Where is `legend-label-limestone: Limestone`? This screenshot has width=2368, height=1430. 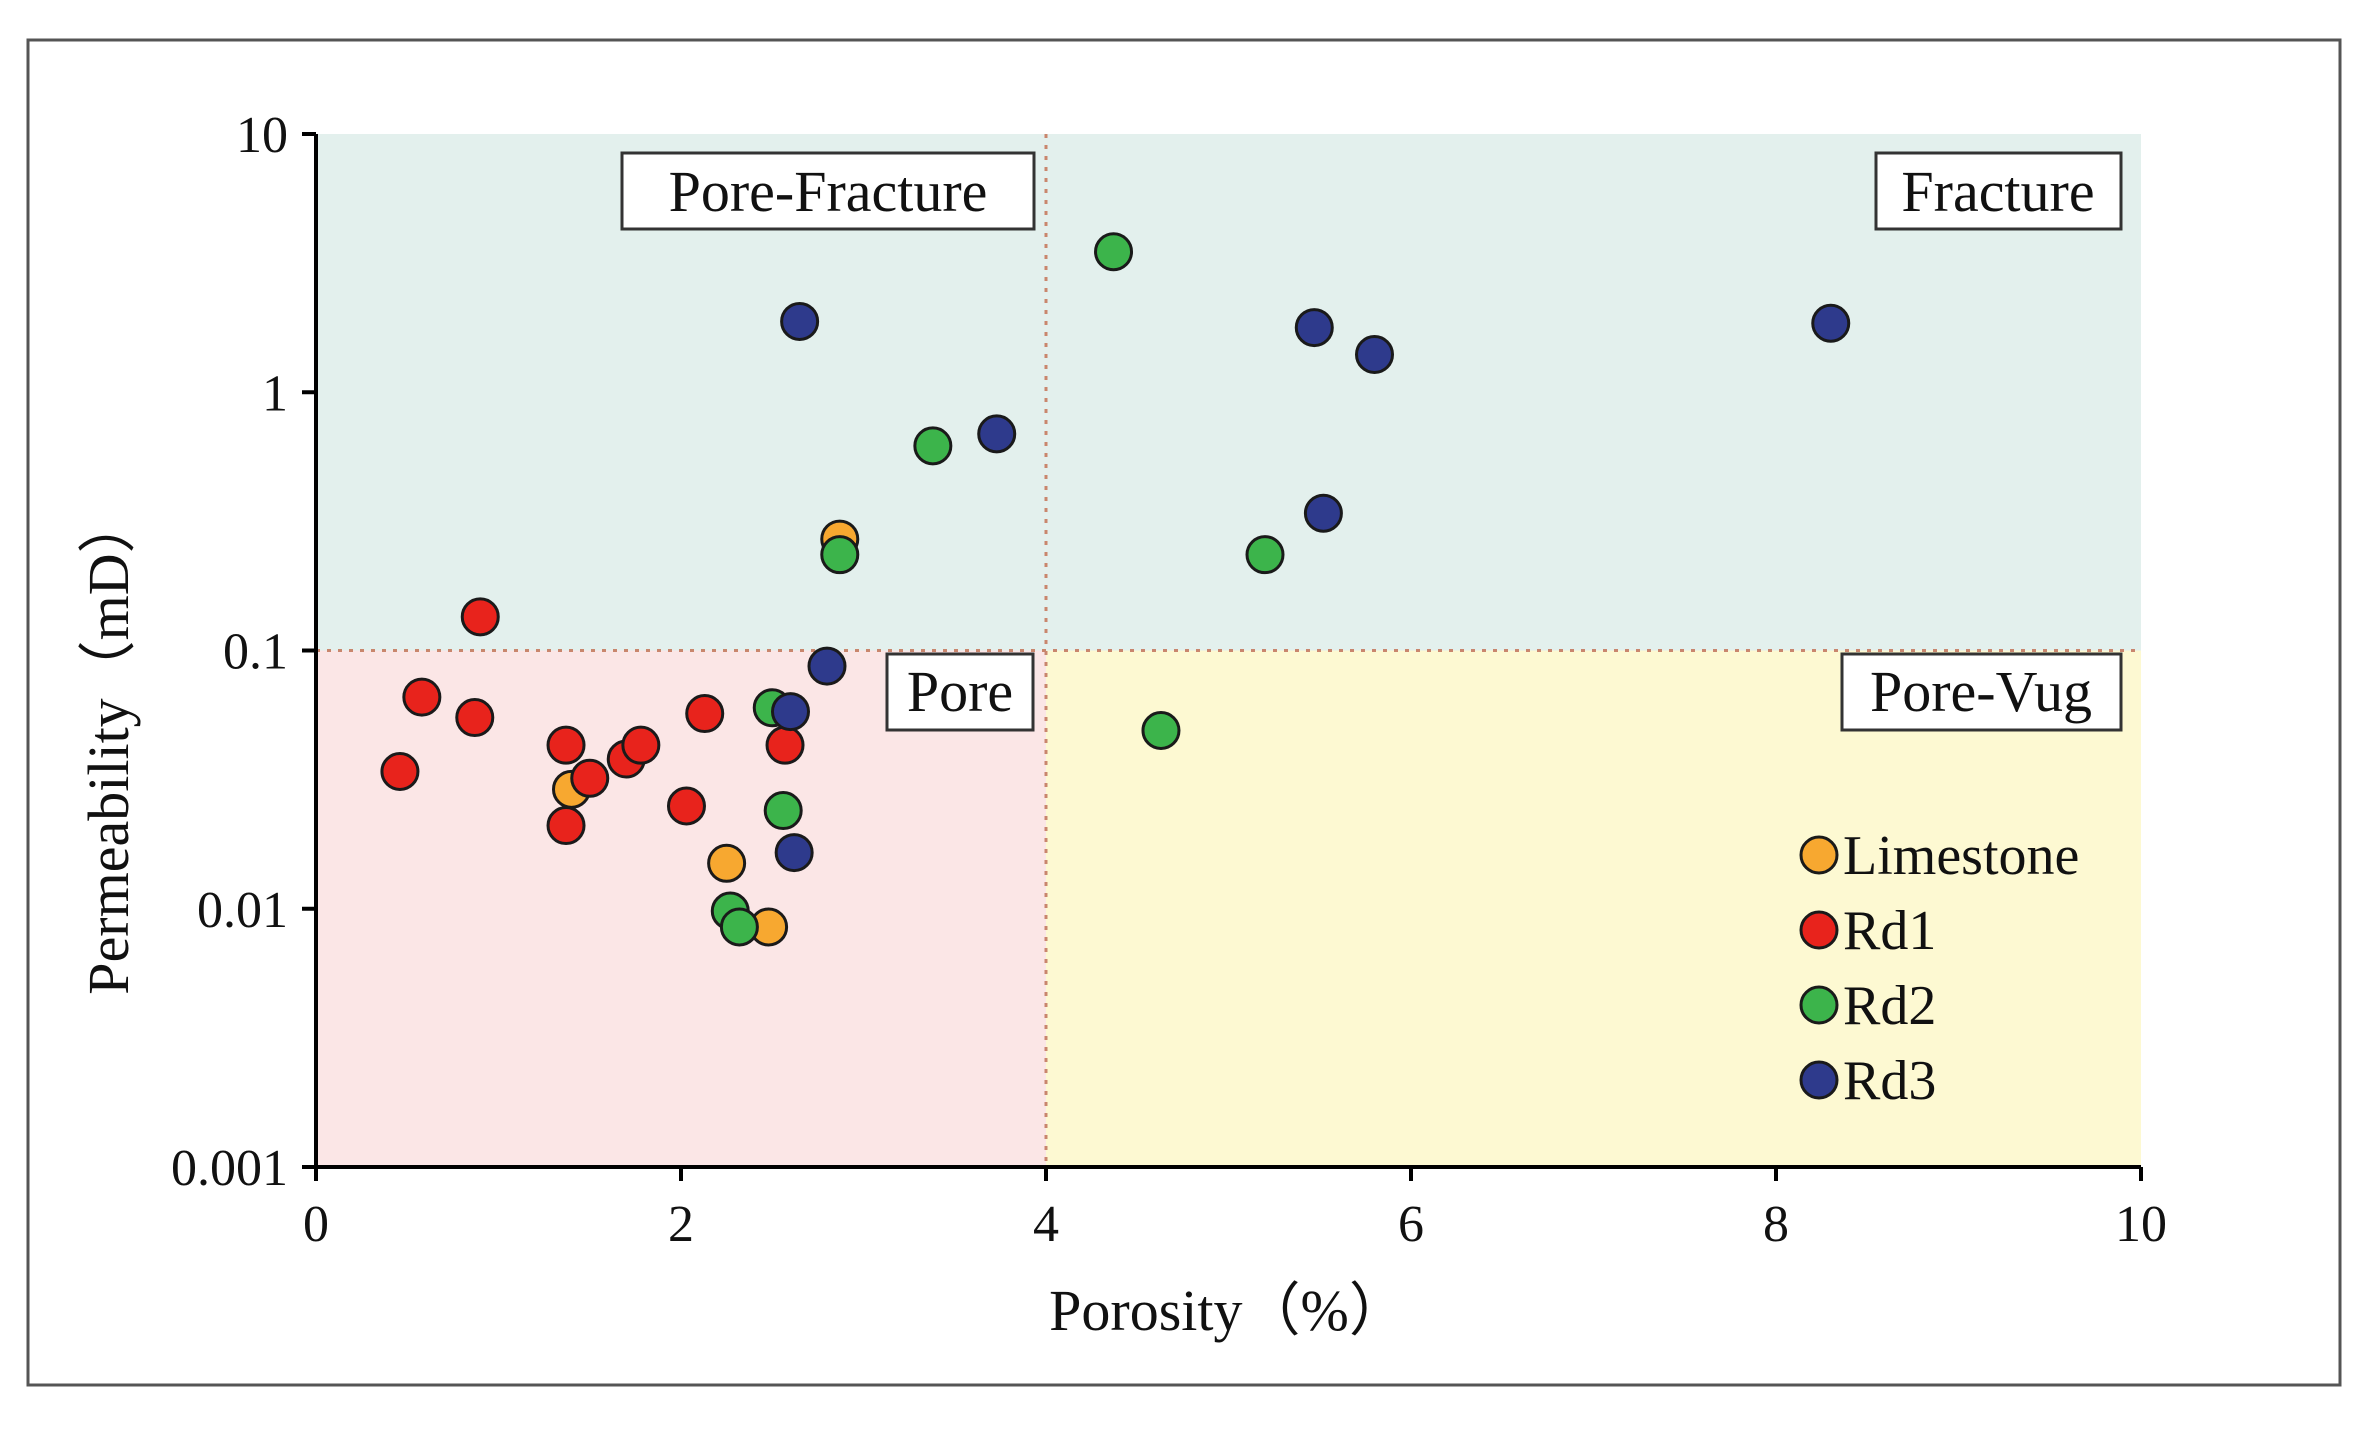
legend-label-limestone: Limestone is located at coordinates (1961, 856).